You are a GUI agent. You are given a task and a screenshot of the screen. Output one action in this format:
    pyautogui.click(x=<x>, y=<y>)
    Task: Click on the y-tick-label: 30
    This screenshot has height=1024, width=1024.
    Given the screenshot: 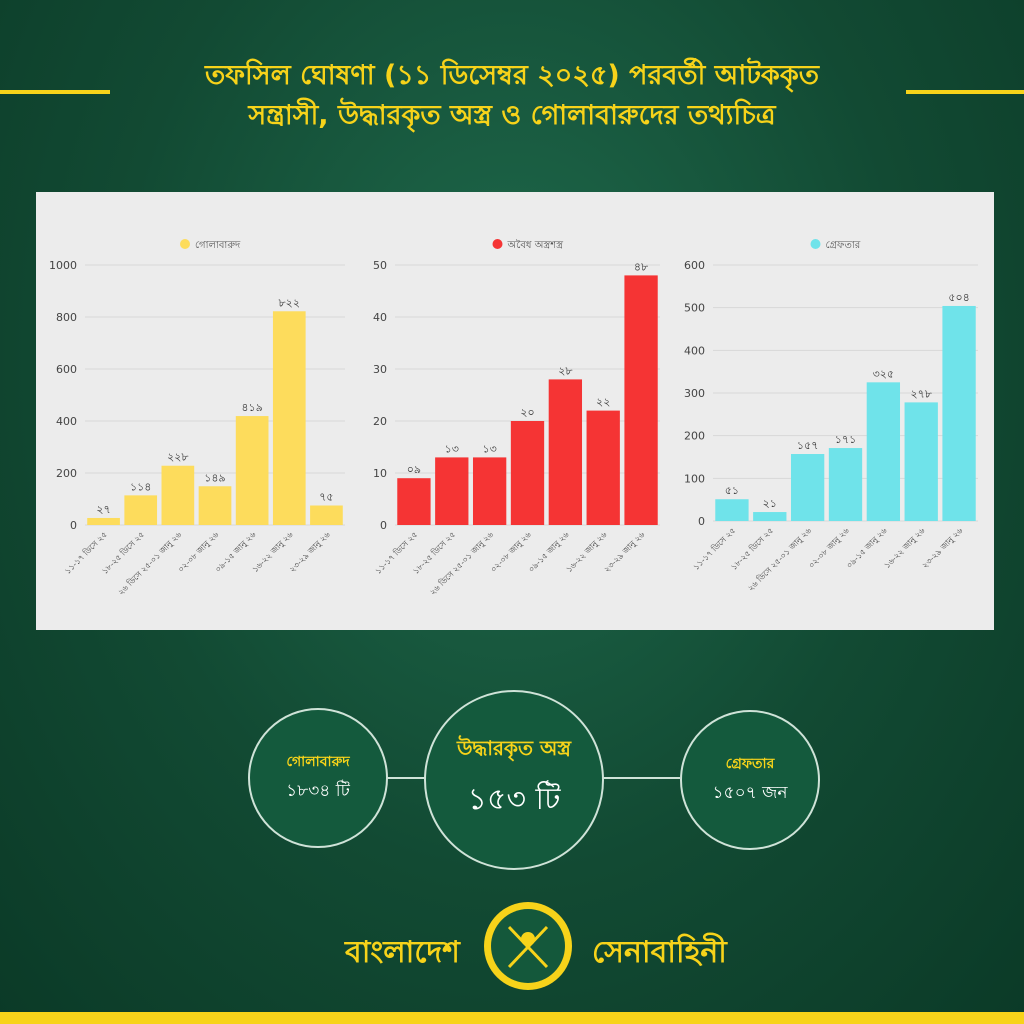 What is the action you would take?
    pyautogui.click(x=380, y=369)
    